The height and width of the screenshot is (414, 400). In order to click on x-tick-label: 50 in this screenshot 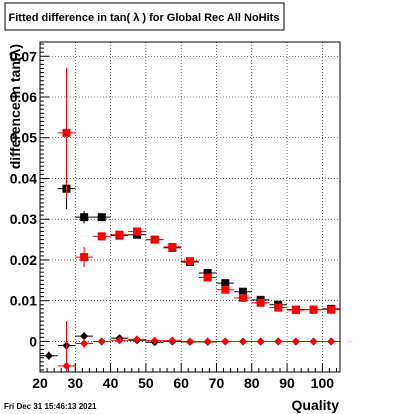, I will do `click(146, 383)`.